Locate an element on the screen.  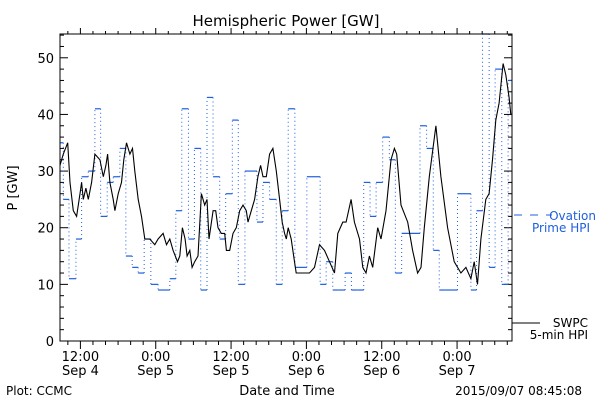
footer-credit: Plot: CCMC is located at coordinates (39, 391).